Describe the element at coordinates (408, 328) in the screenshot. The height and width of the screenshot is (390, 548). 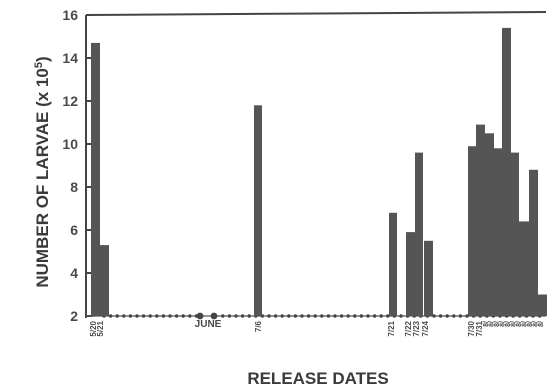
I see `x-tick-label: 7/22` at that location.